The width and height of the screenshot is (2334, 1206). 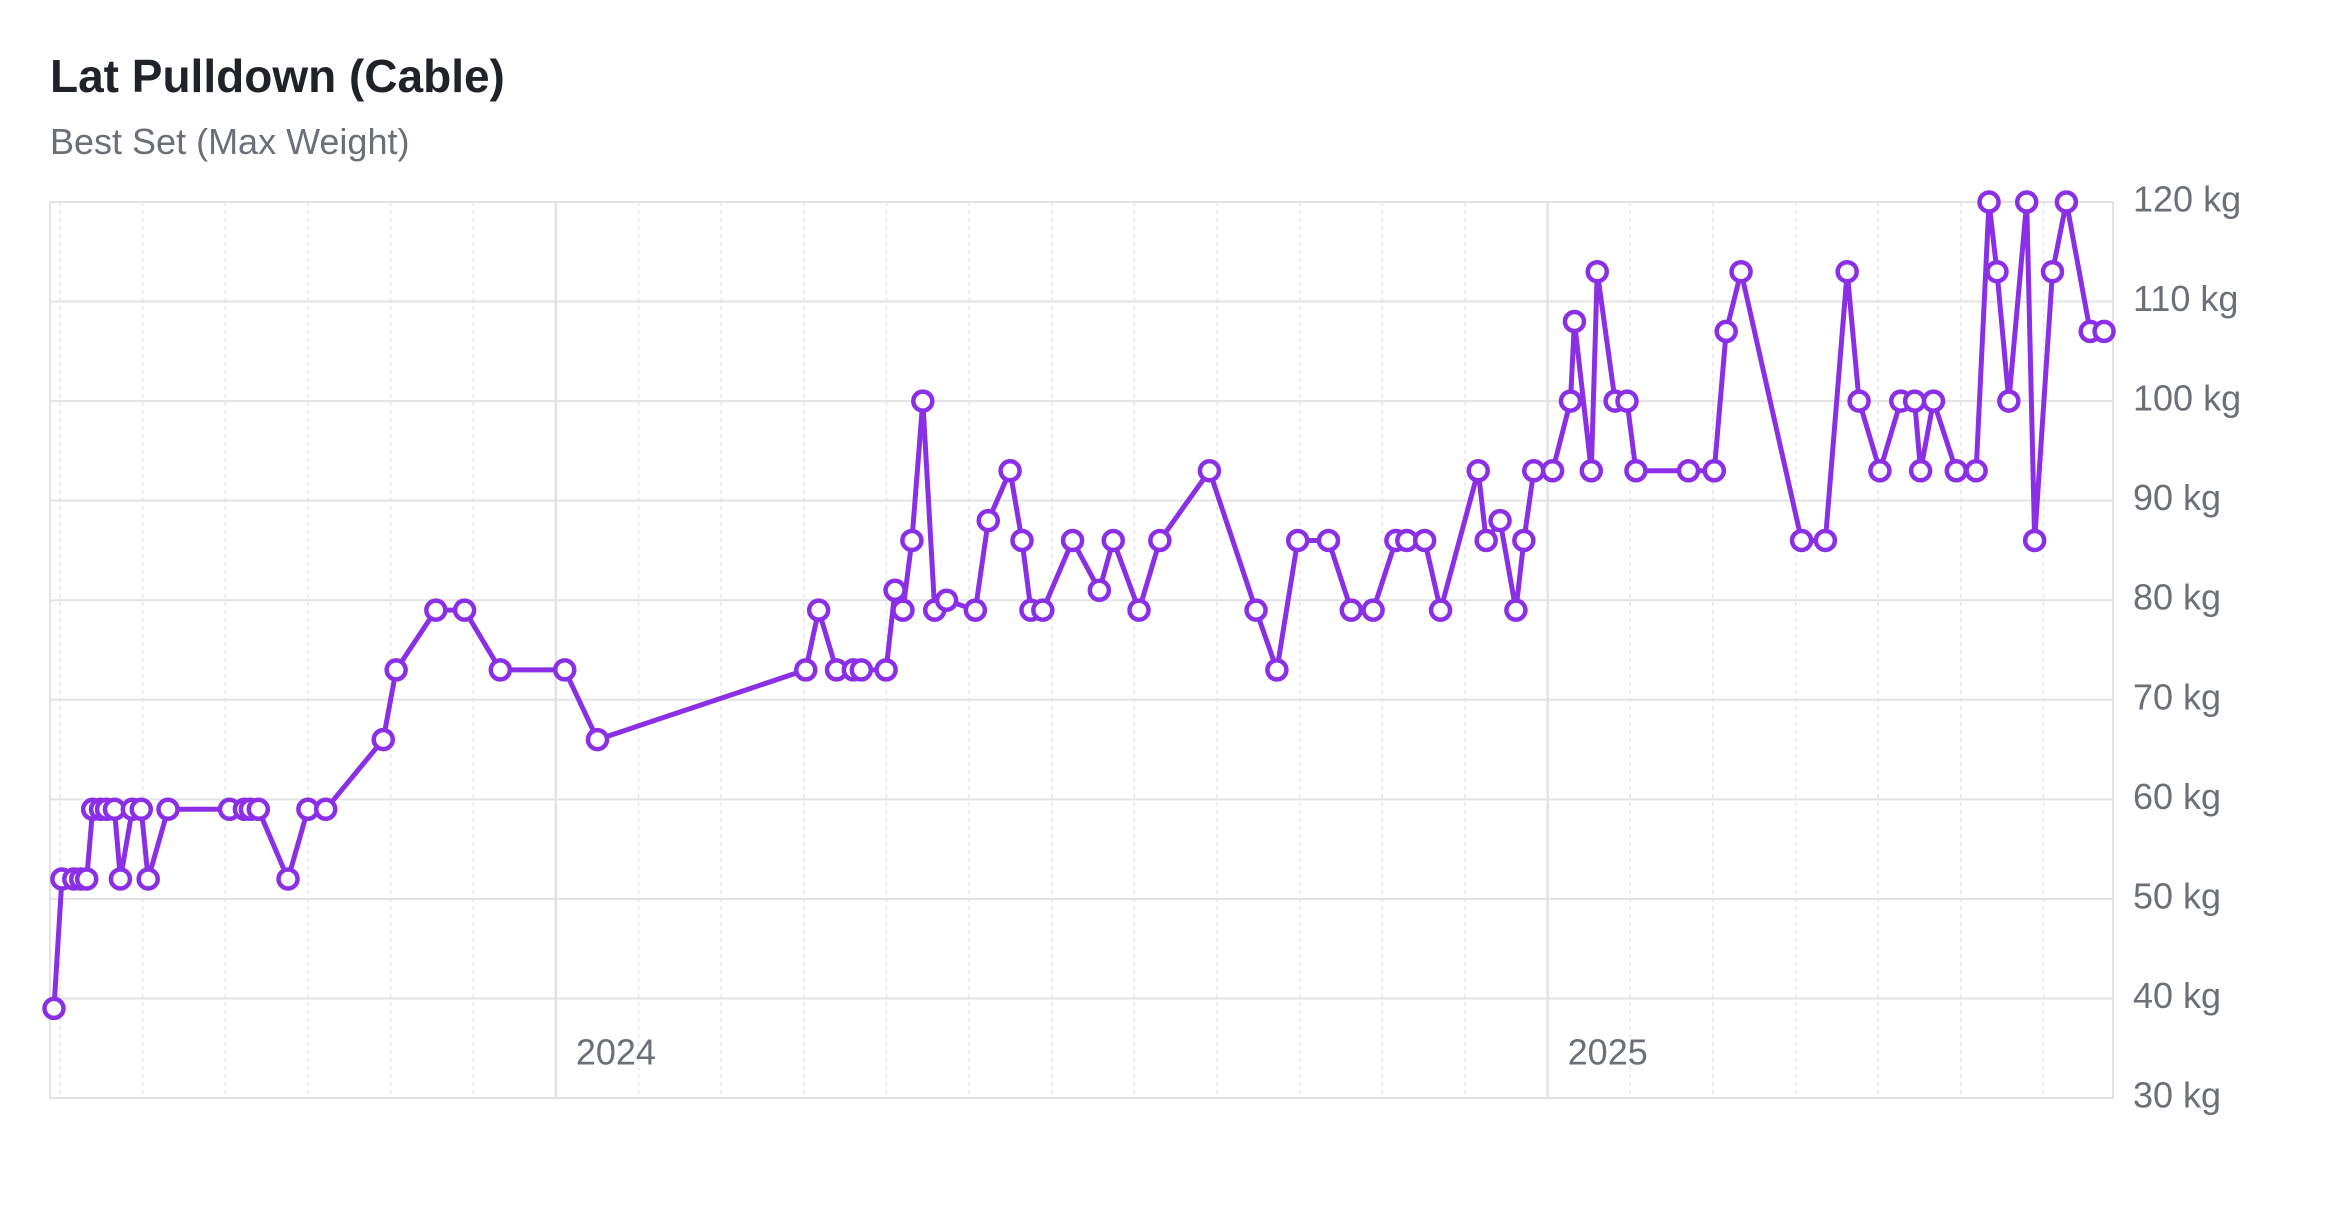 What do you see at coordinates (616, 1052) in the screenshot?
I see `x-tick-label: 2024` at bounding box center [616, 1052].